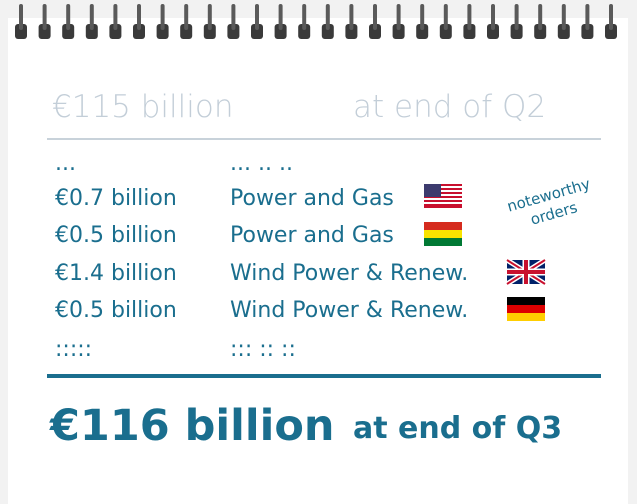  What do you see at coordinates (449, 107) in the screenshot?
I see `previous-label: at end of Q2` at bounding box center [449, 107].